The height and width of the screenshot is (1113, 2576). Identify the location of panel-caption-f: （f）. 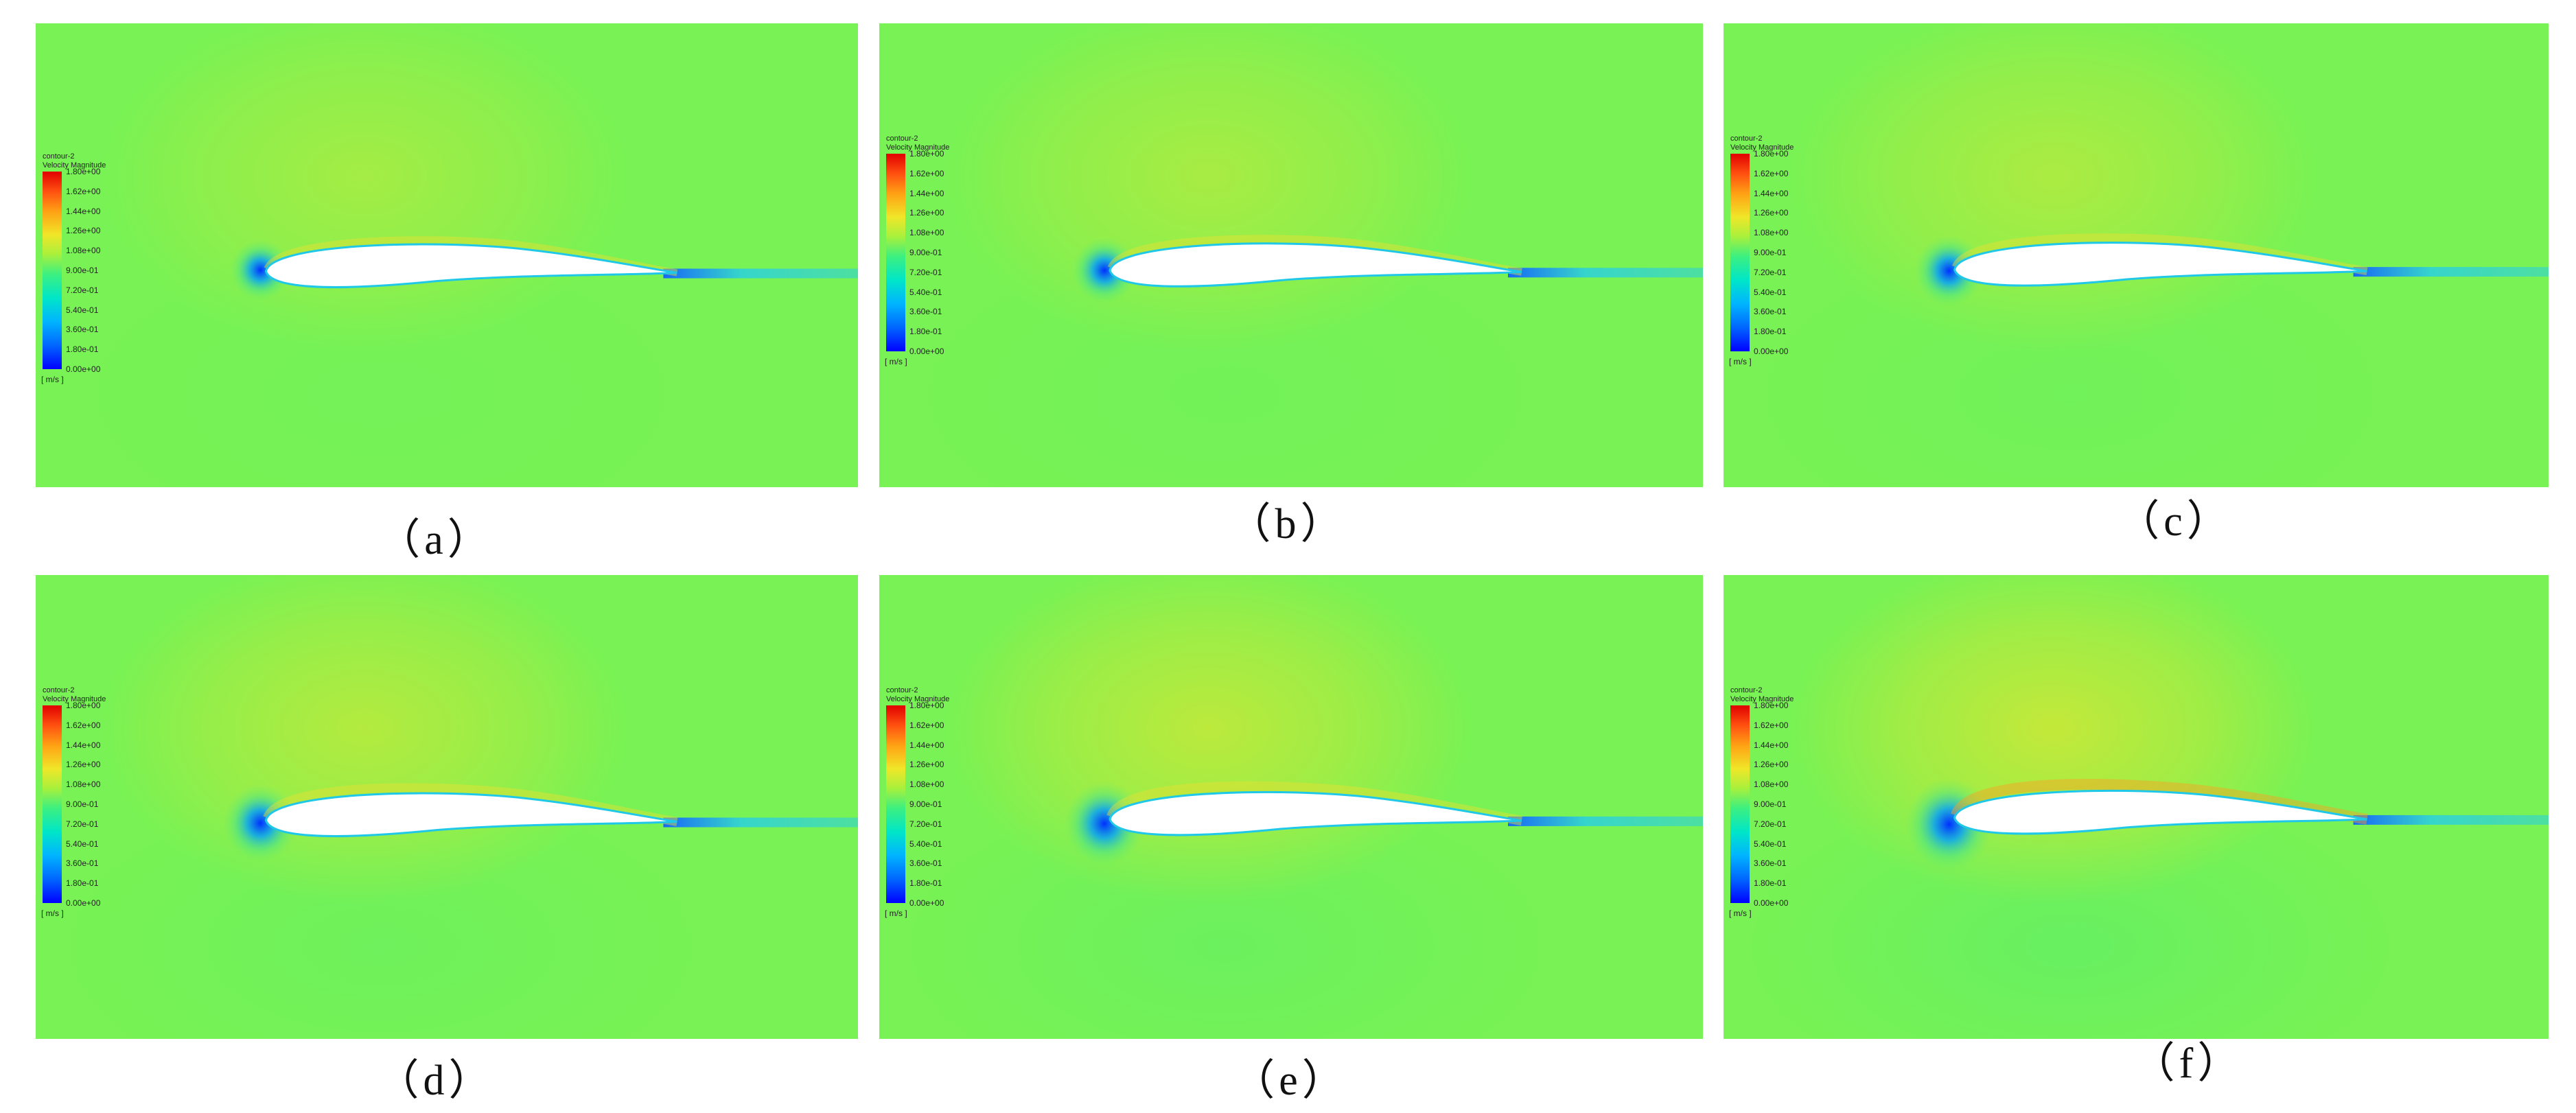
(2188, 1063).